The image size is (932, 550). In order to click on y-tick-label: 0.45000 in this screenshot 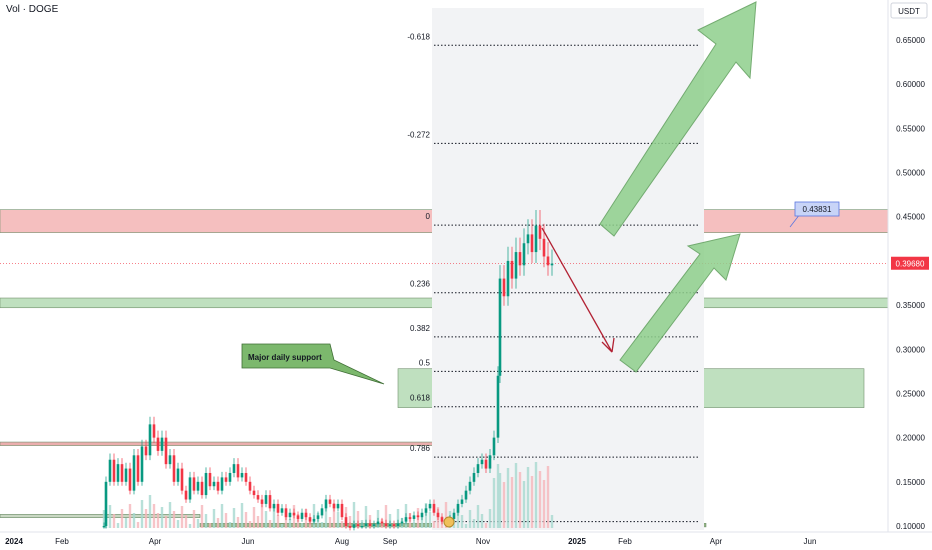, I will do `click(910, 217)`.